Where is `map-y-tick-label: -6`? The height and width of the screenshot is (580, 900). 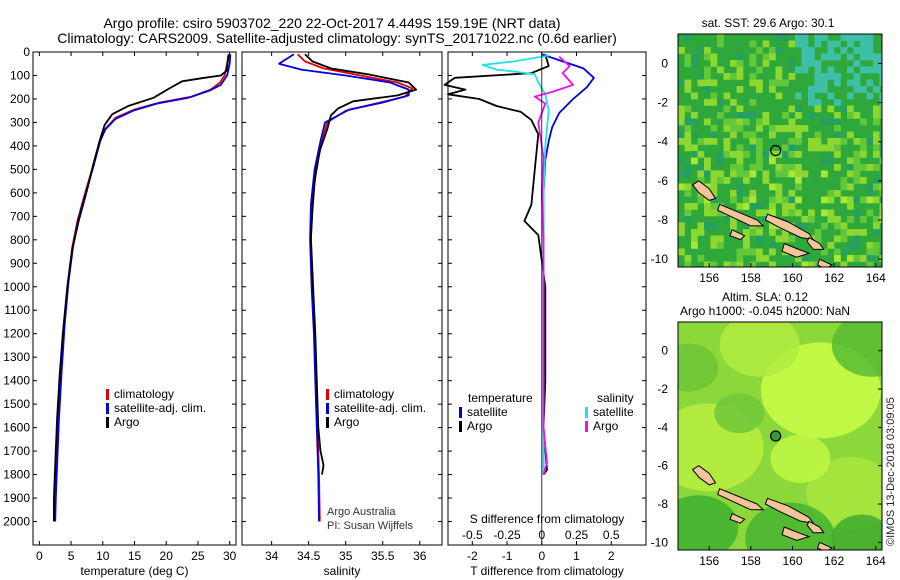
map-y-tick-label: -6 is located at coordinates (662, 181).